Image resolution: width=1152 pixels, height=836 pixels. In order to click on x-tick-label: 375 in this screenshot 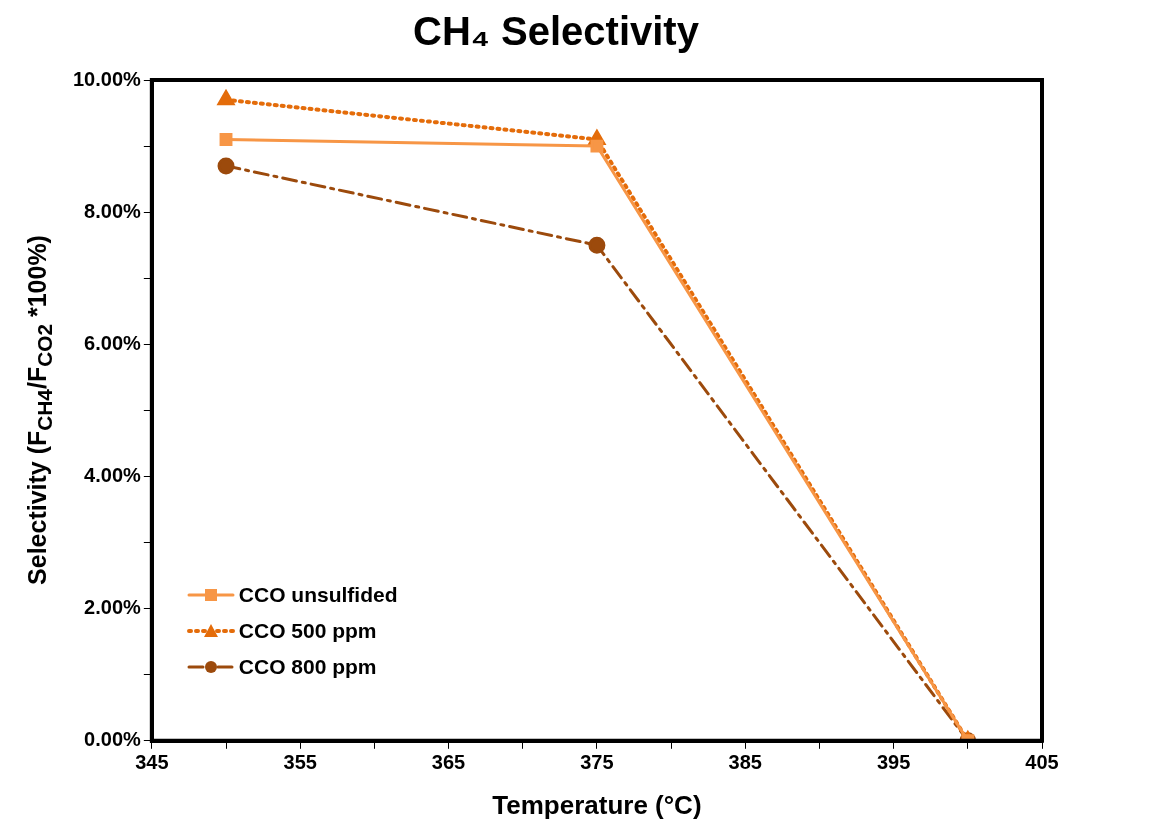, I will do `click(597, 762)`.